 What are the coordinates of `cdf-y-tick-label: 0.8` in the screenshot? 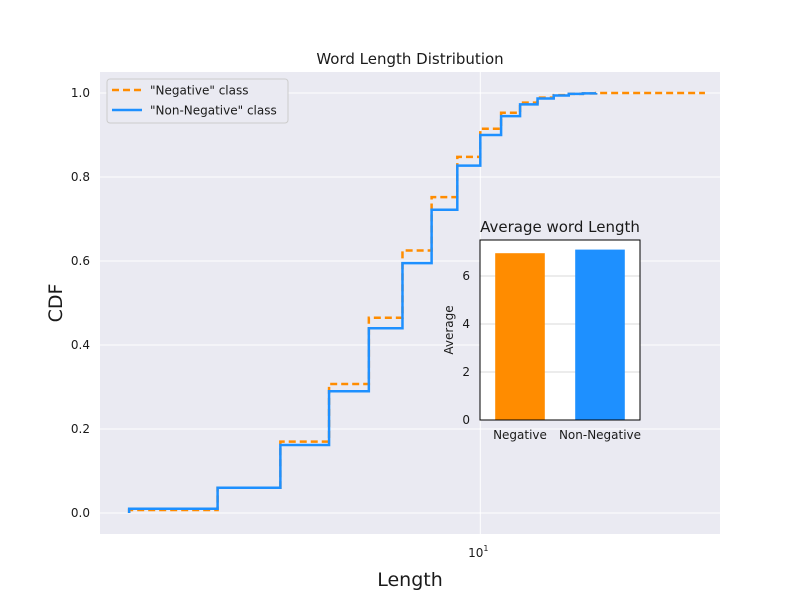 It's located at (80, 177).